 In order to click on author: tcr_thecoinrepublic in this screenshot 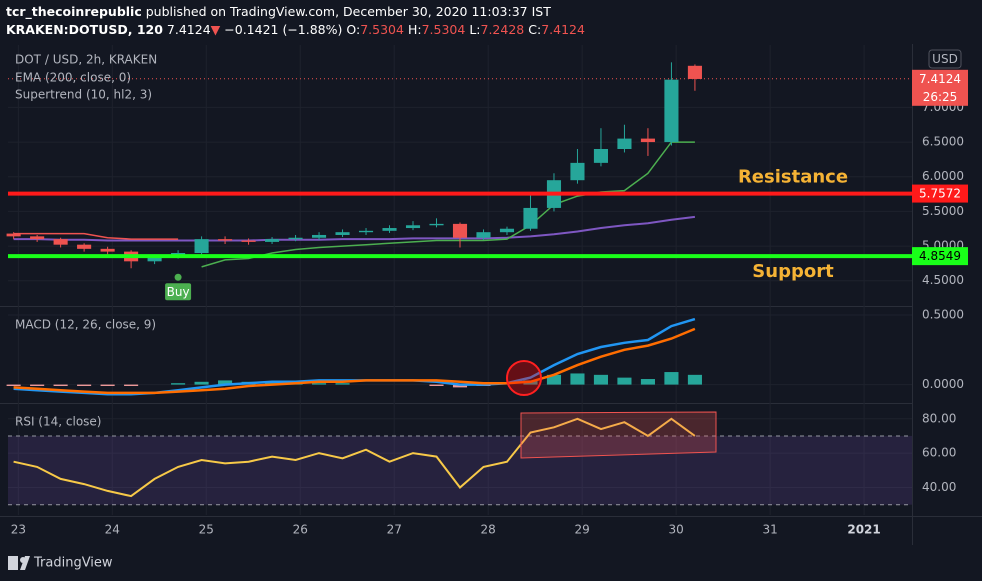, I will do `click(74, 11)`.